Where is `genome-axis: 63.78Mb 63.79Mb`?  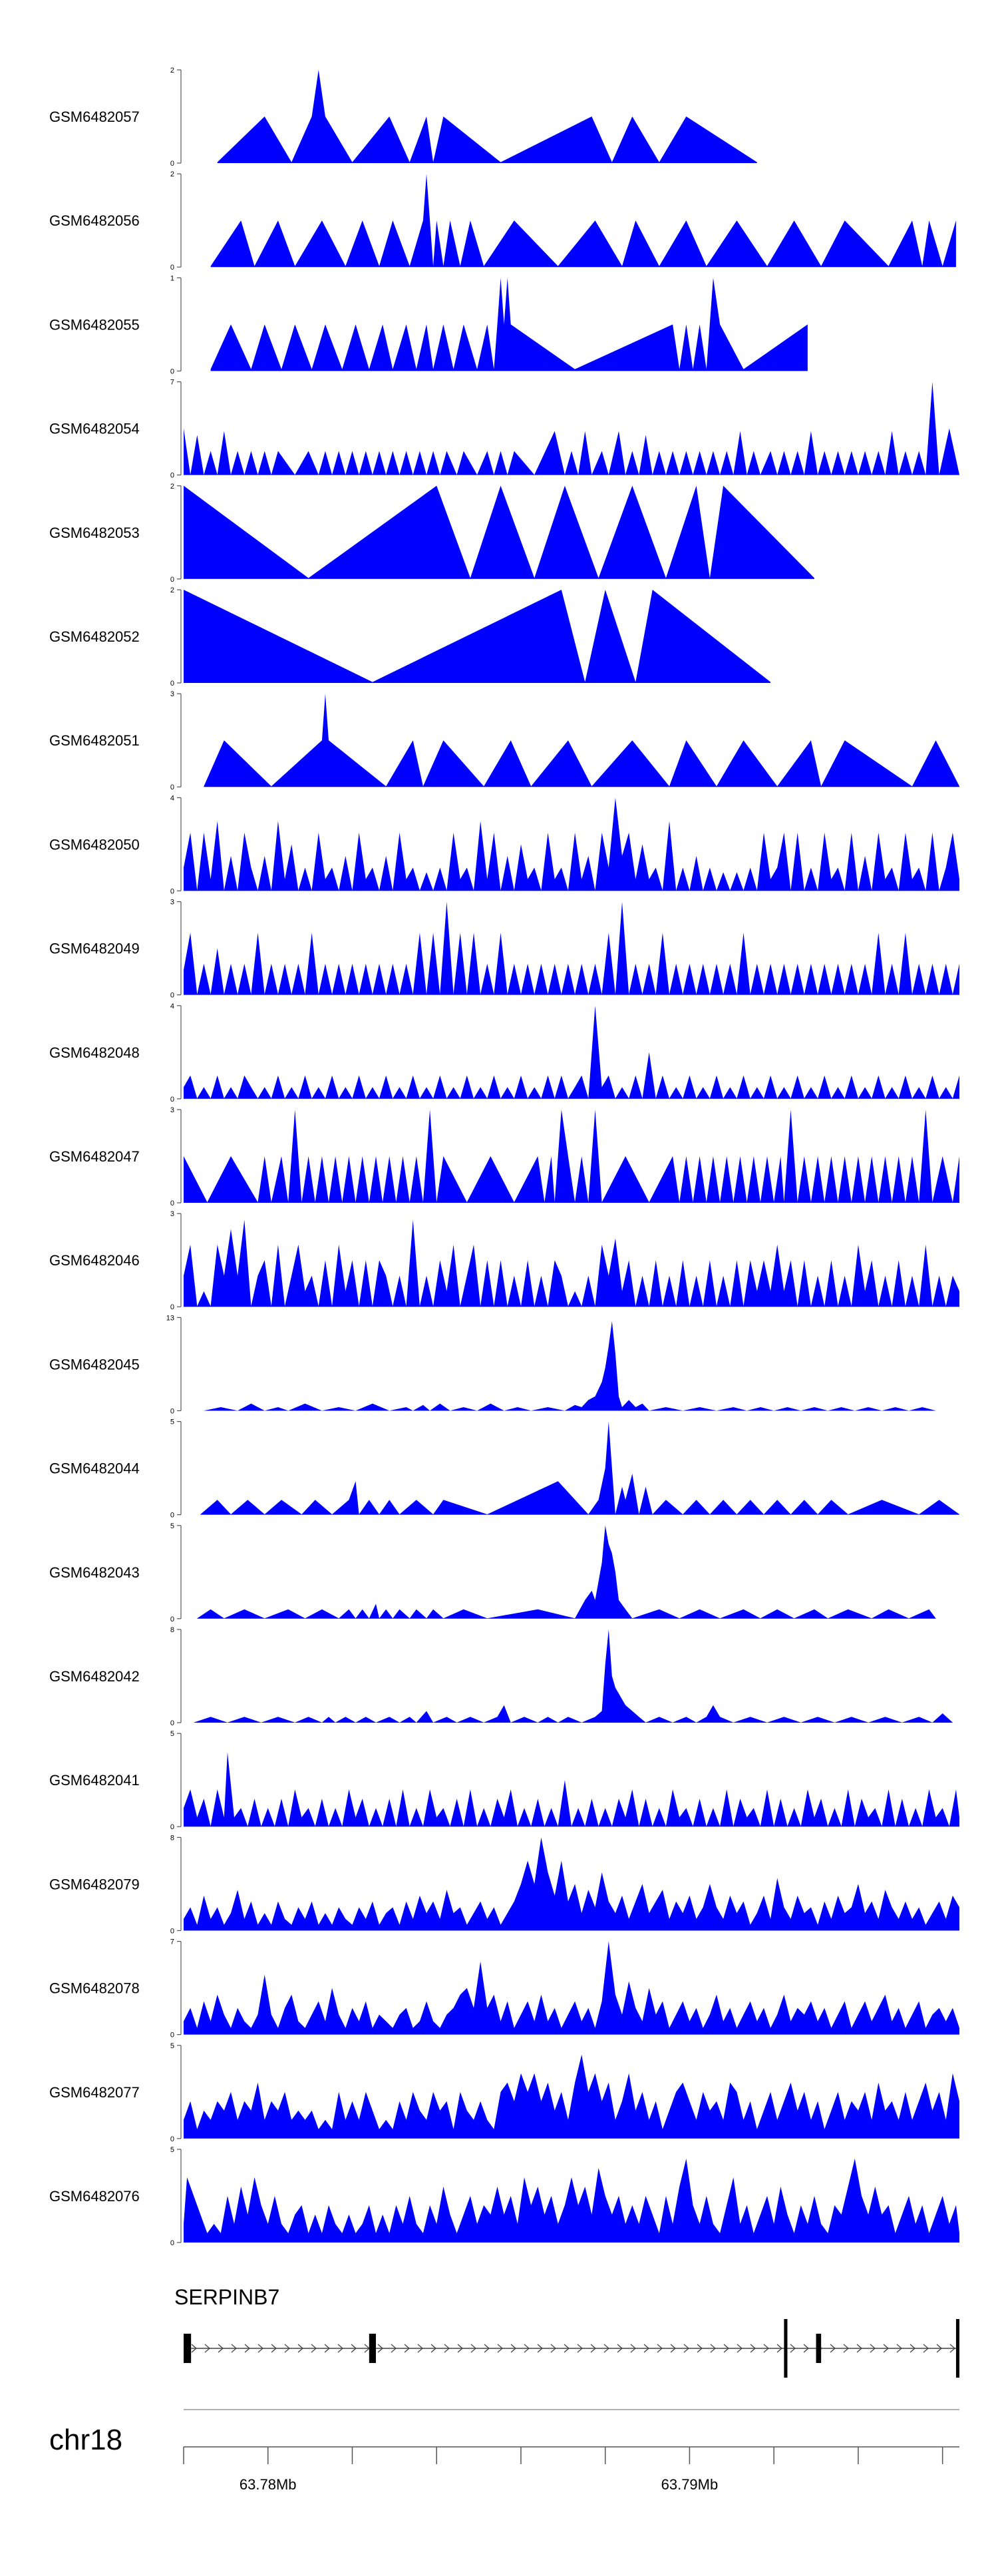
genome-axis: 63.78Mb 63.79Mb is located at coordinates (571, 2451).